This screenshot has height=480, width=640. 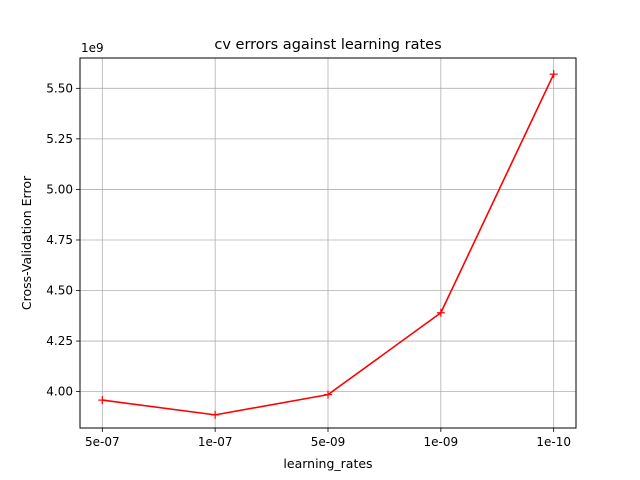 What do you see at coordinates (328, 442) in the screenshot?
I see `x-tick-label: 5e-09` at bounding box center [328, 442].